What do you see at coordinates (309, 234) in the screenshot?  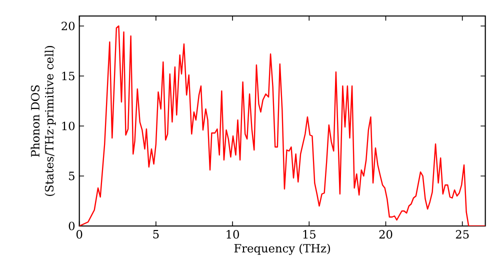 I see `x-tick-label: 15` at bounding box center [309, 234].